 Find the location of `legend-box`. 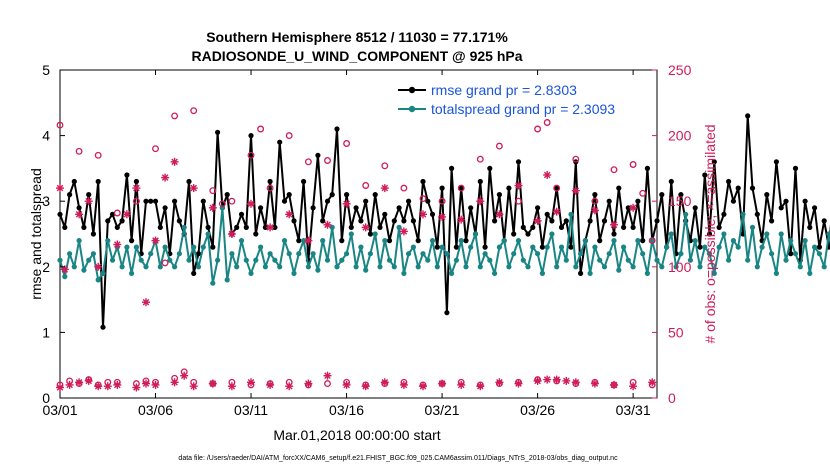

legend-box is located at coordinates (521, 99).